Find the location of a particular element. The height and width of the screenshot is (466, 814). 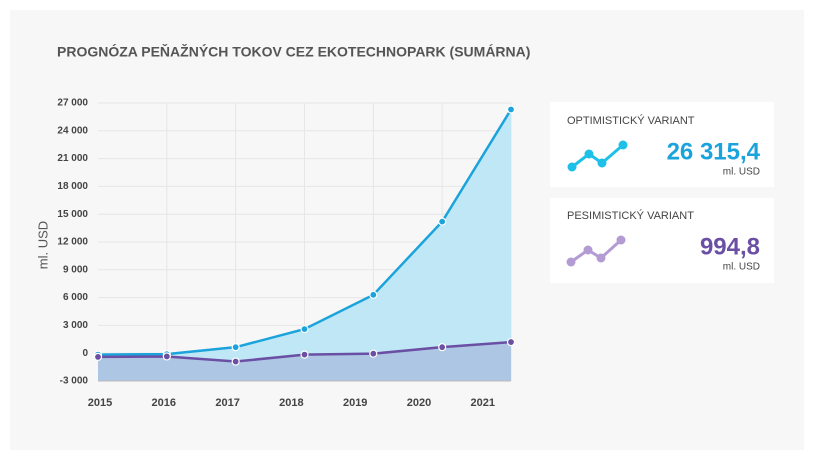

card: OPTIMISTICKÝ VARIANT 26 315,4 ml. USD is located at coordinates (662, 144).